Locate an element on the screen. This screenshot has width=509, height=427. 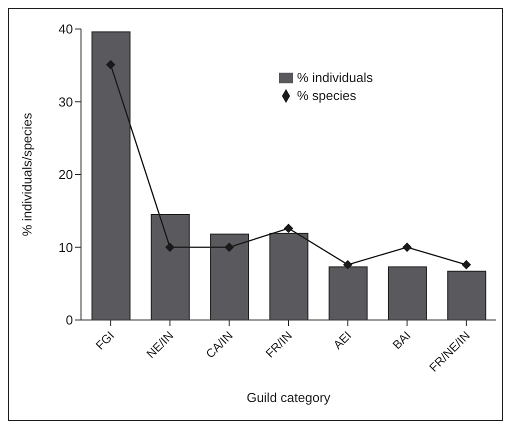
y-tick-label: 10 is located at coordinates (65, 247).